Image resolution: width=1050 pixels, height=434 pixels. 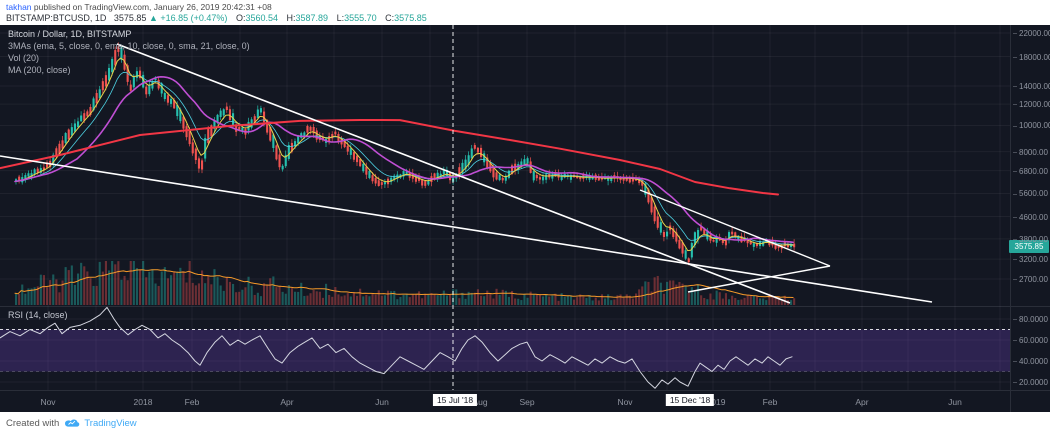 What do you see at coordinates (262, 18) in the screenshot?
I see `open-value: 3560.54` at bounding box center [262, 18].